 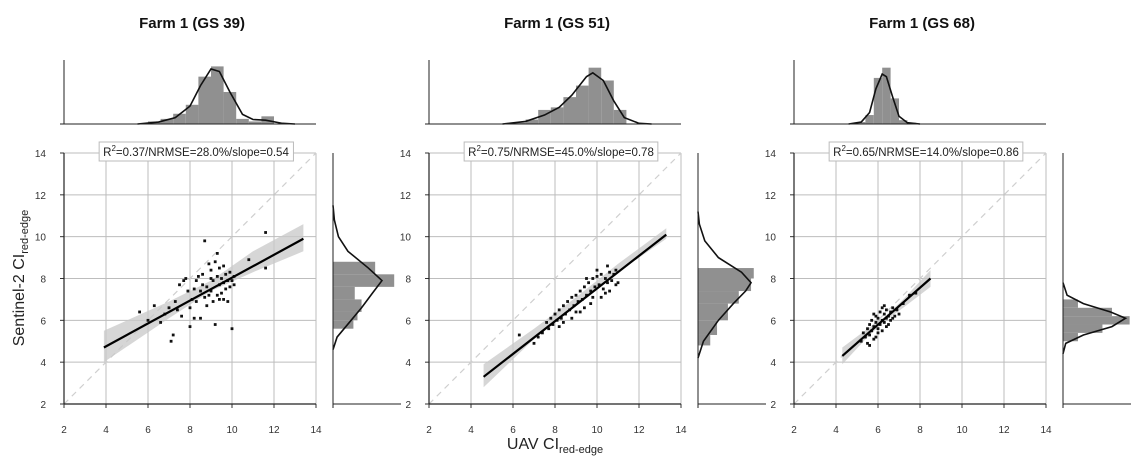 What do you see at coordinates (41, 154) in the screenshot?
I see `y-tick-label: 14` at bounding box center [41, 154].